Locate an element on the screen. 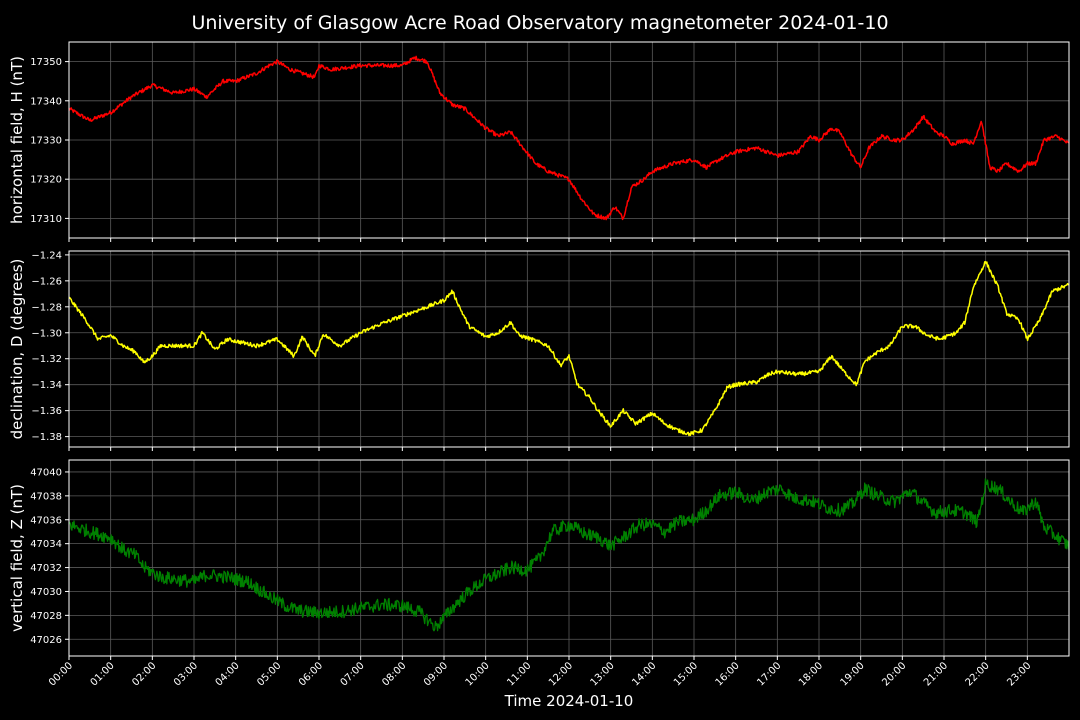  y-axis-label: horizontal field, H (nT) is located at coordinates (17, 140).